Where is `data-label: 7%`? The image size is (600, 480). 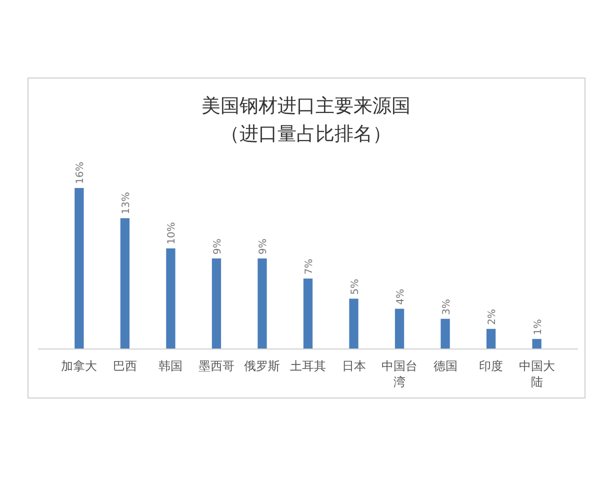
data-label: 7% is located at coordinates (309, 266).